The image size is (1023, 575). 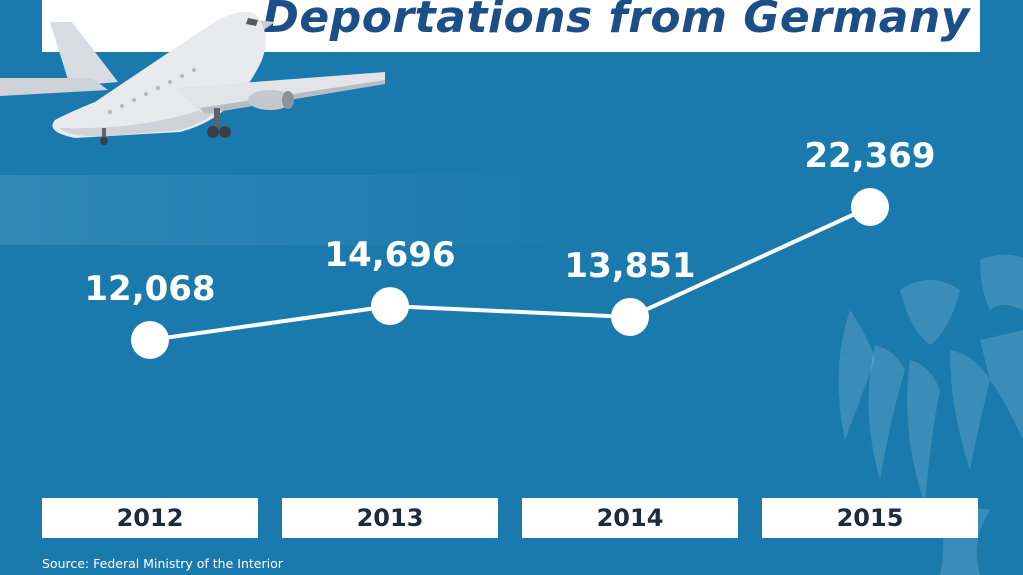 What do you see at coordinates (390, 518) in the screenshot?
I see `x-tick-label: 2013` at bounding box center [390, 518].